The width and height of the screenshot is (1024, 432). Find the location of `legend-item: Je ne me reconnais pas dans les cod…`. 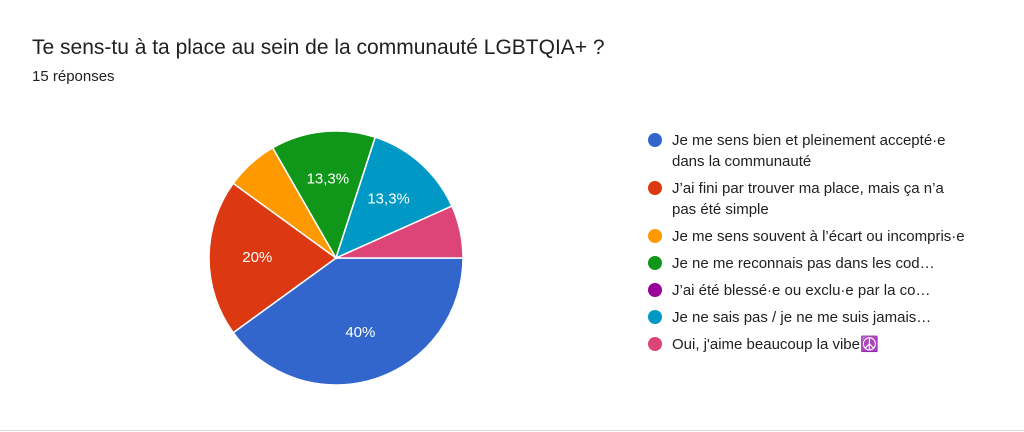

legend-item: Je ne me reconnais pas dans les cod… is located at coordinates (813, 263).